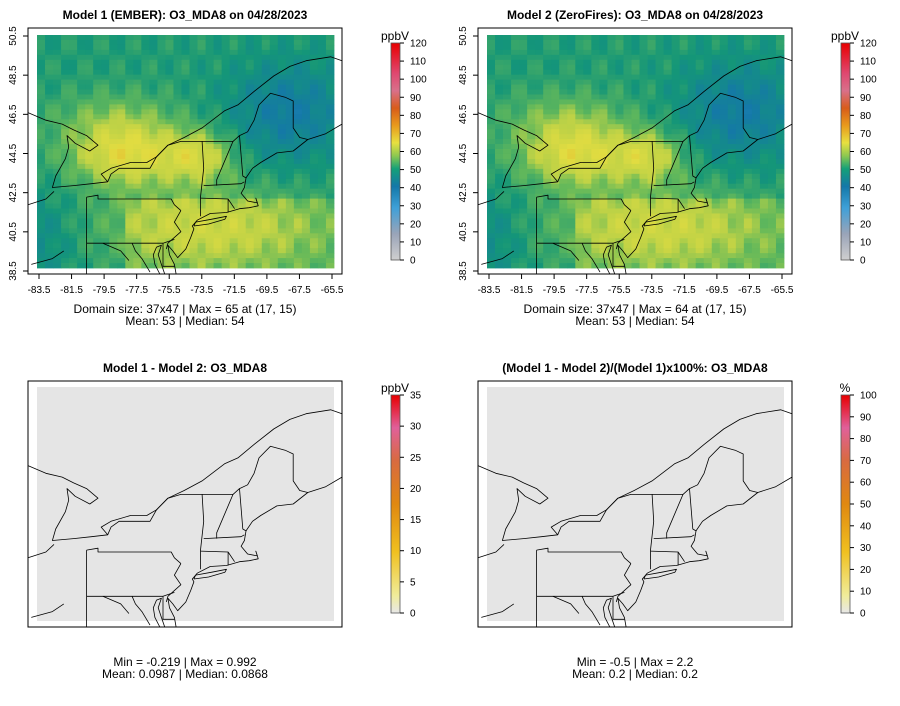 The height and width of the screenshot is (706, 900). Describe the element at coordinates (201, 290) in the screenshot. I see `x-tick-label: -73.5` at that location.